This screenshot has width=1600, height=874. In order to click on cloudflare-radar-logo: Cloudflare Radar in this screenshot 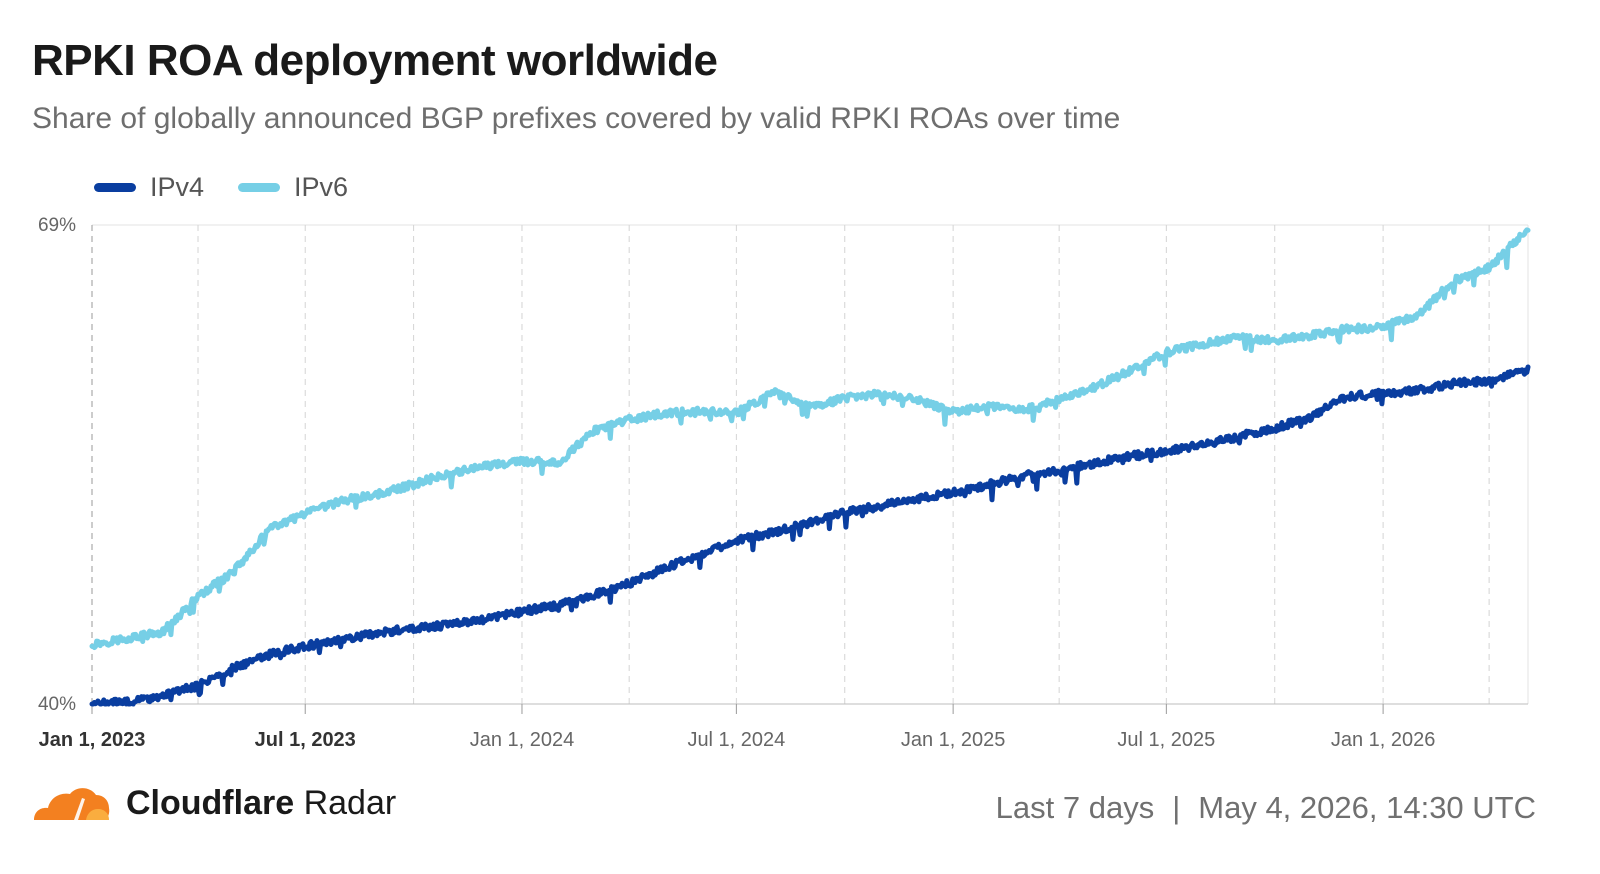, I will do `click(213, 803)`.